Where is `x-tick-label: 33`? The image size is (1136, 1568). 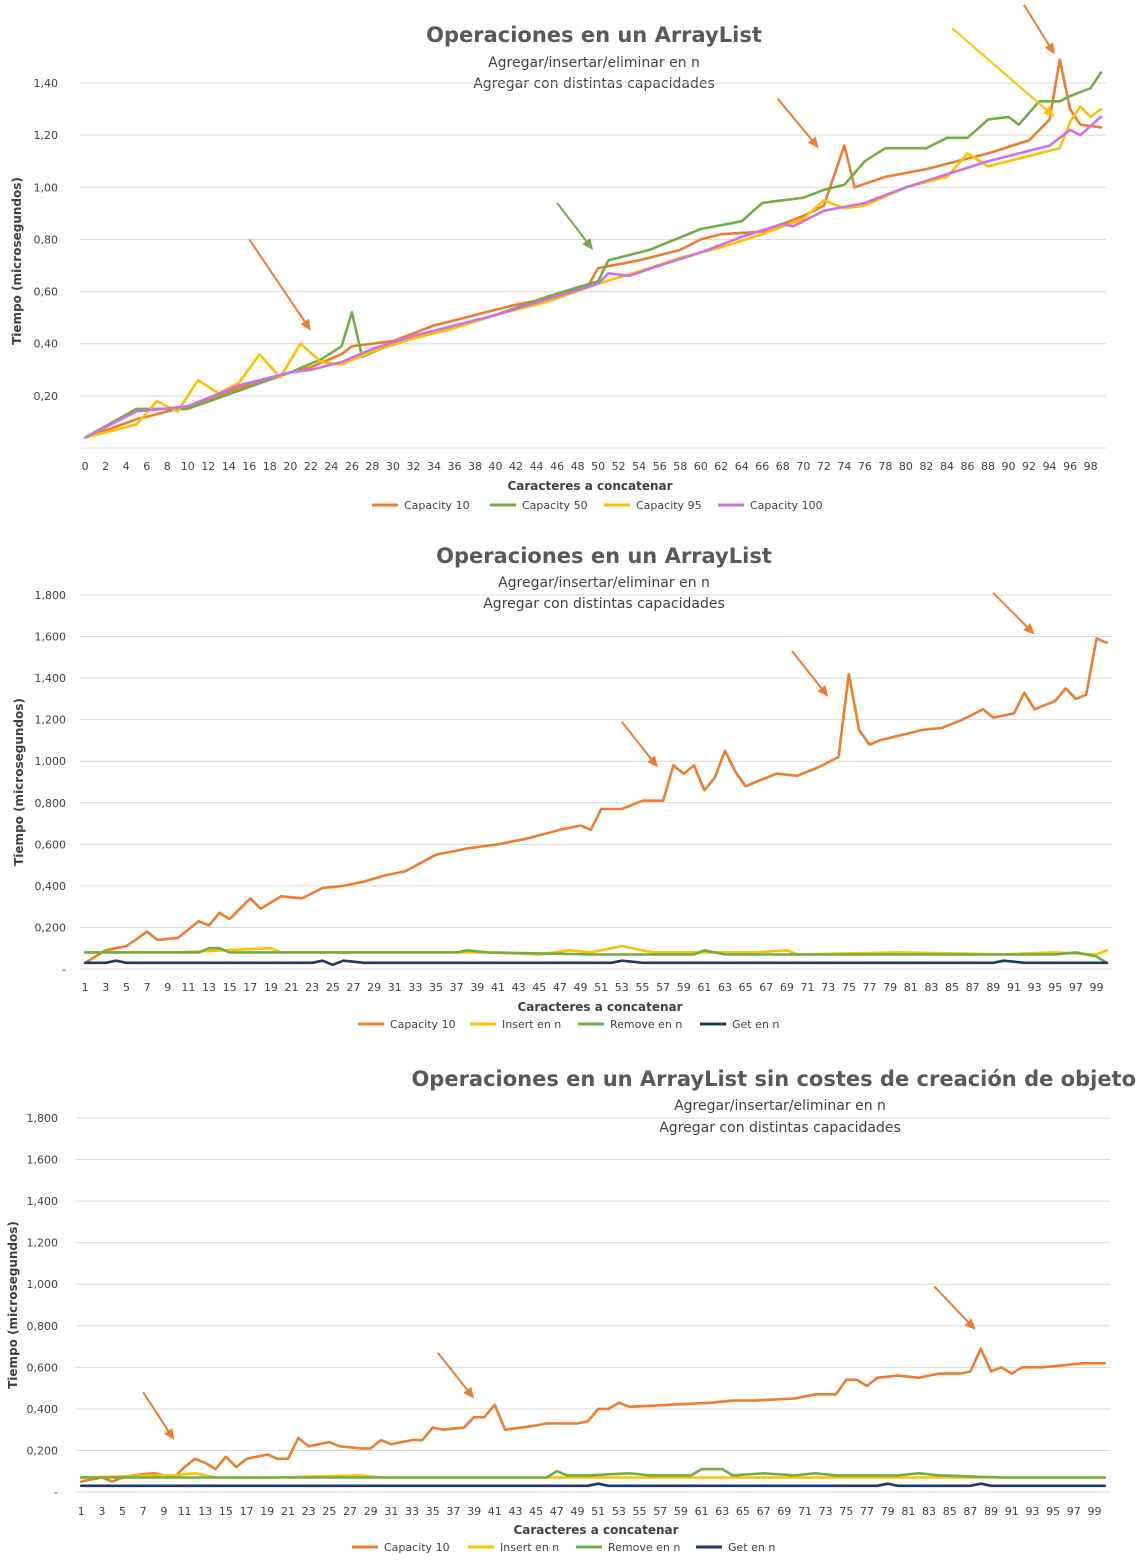 x-tick-label: 33 is located at coordinates (412, 1511).